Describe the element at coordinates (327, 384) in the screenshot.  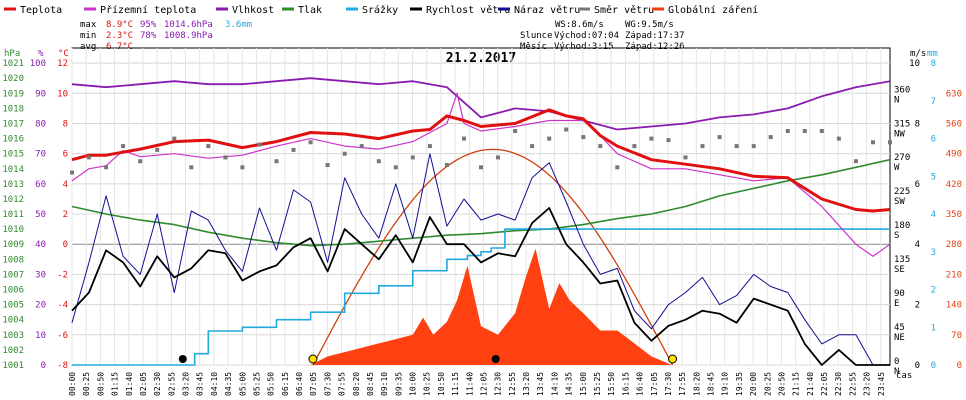
I see `x-tick-label: 07:30` at that location.